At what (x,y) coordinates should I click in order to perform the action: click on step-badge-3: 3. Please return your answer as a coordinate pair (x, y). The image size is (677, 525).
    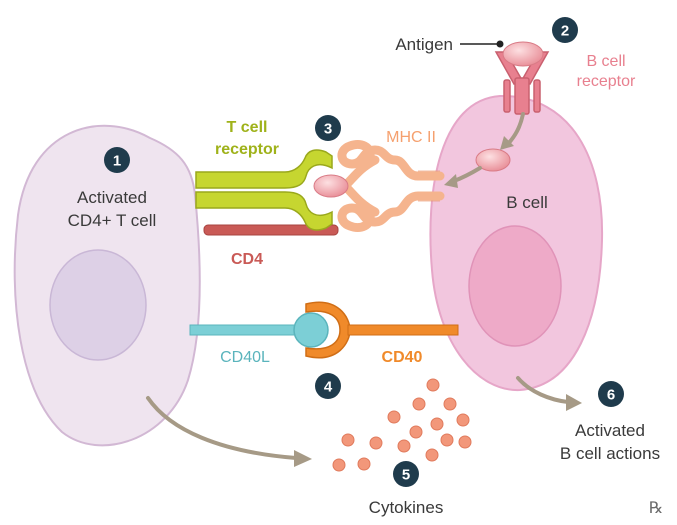
    Looking at the image, I should click on (328, 128).